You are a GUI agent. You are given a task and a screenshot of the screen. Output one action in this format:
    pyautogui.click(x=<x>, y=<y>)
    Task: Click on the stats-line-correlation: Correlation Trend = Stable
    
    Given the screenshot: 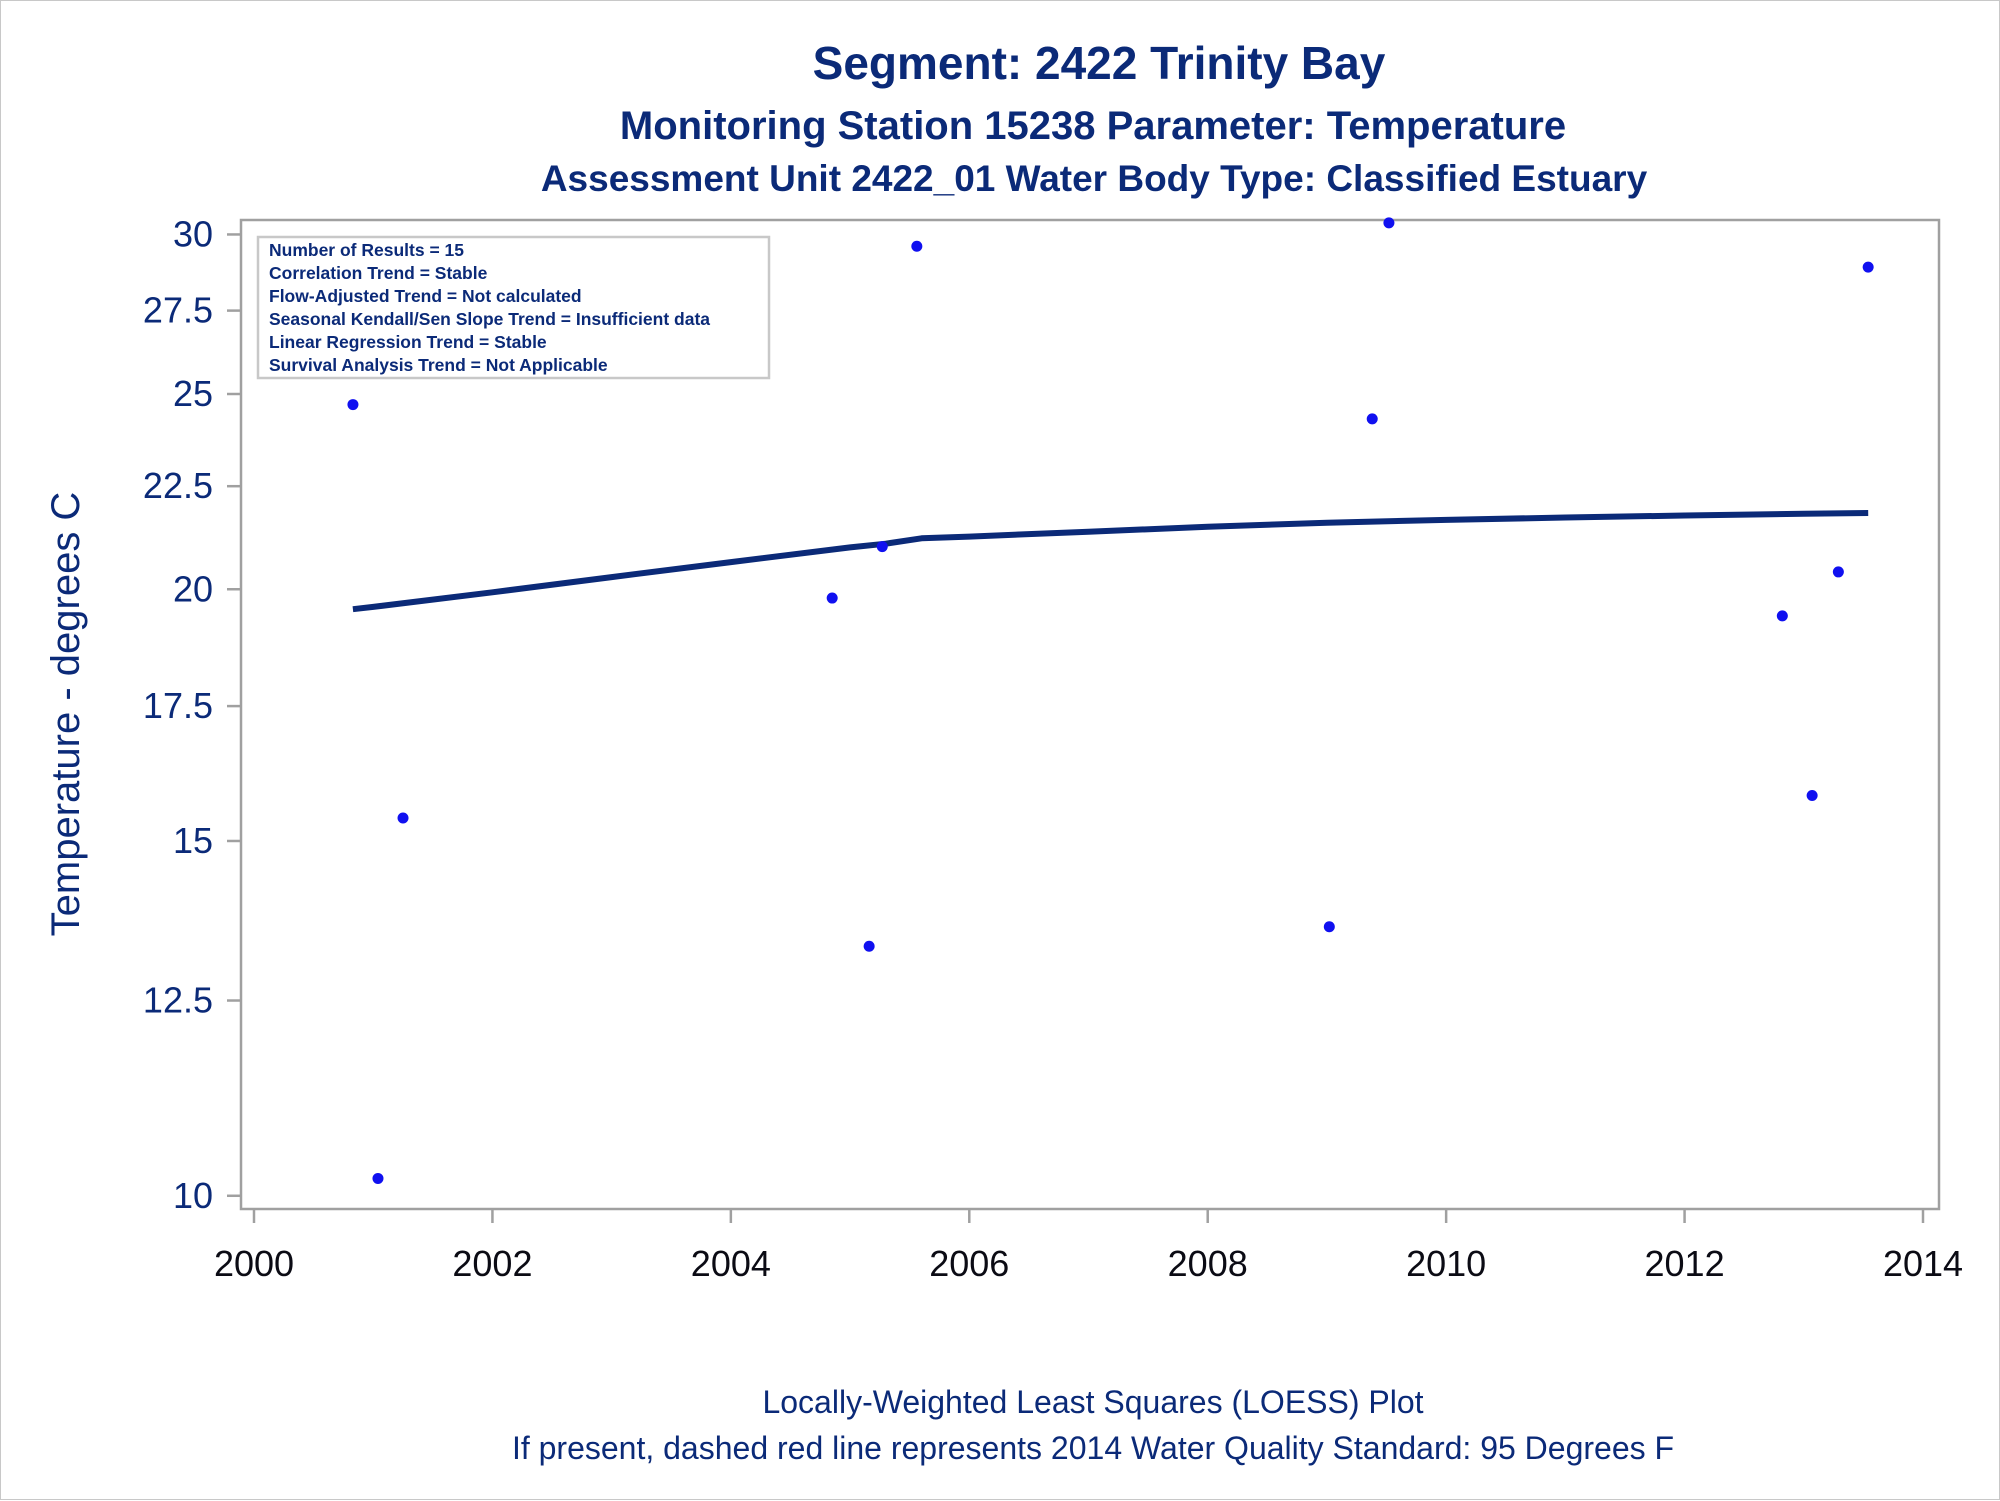 What is the action you would take?
    pyautogui.click(x=378, y=273)
    